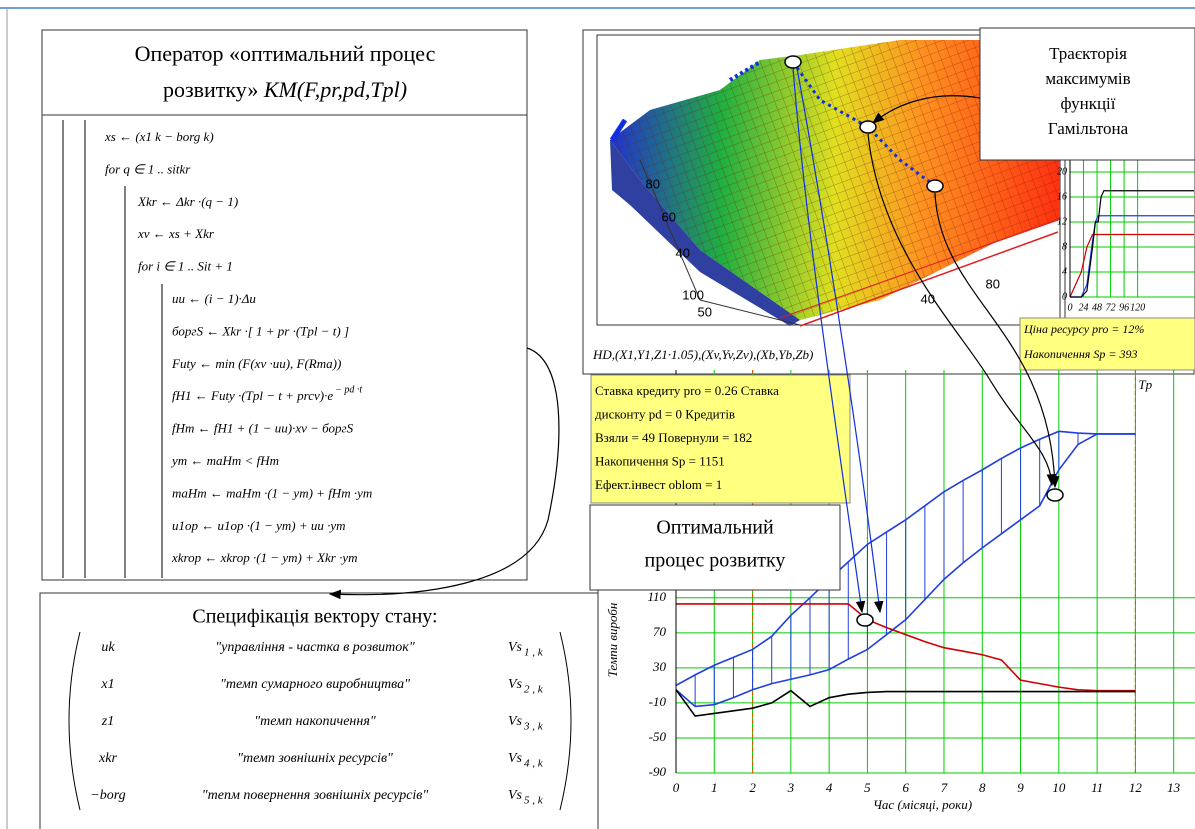  What do you see at coordinates (107, 795) in the screenshot?
I see `spec-name: −borg` at bounding box center [107, 795].